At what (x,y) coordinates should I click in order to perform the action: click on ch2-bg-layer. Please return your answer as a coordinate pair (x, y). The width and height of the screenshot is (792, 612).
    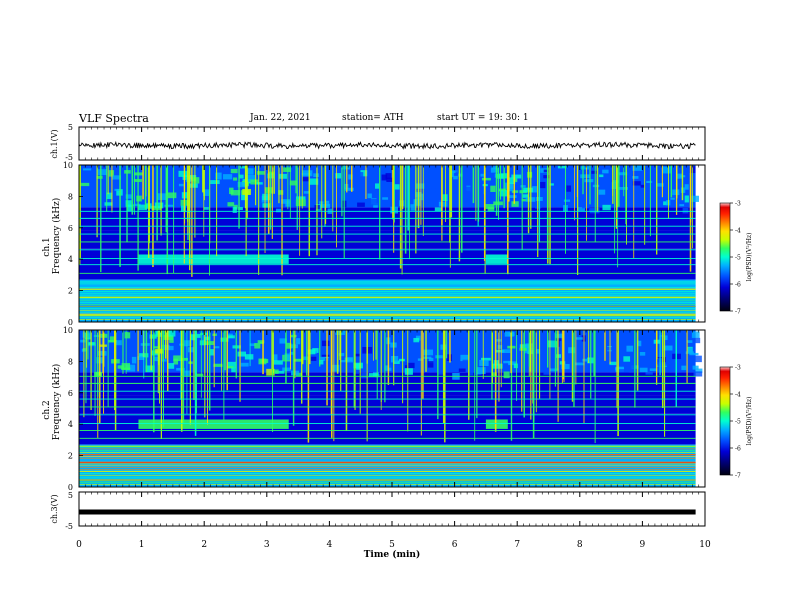
    Looking at the image, I should click on (387, 404).